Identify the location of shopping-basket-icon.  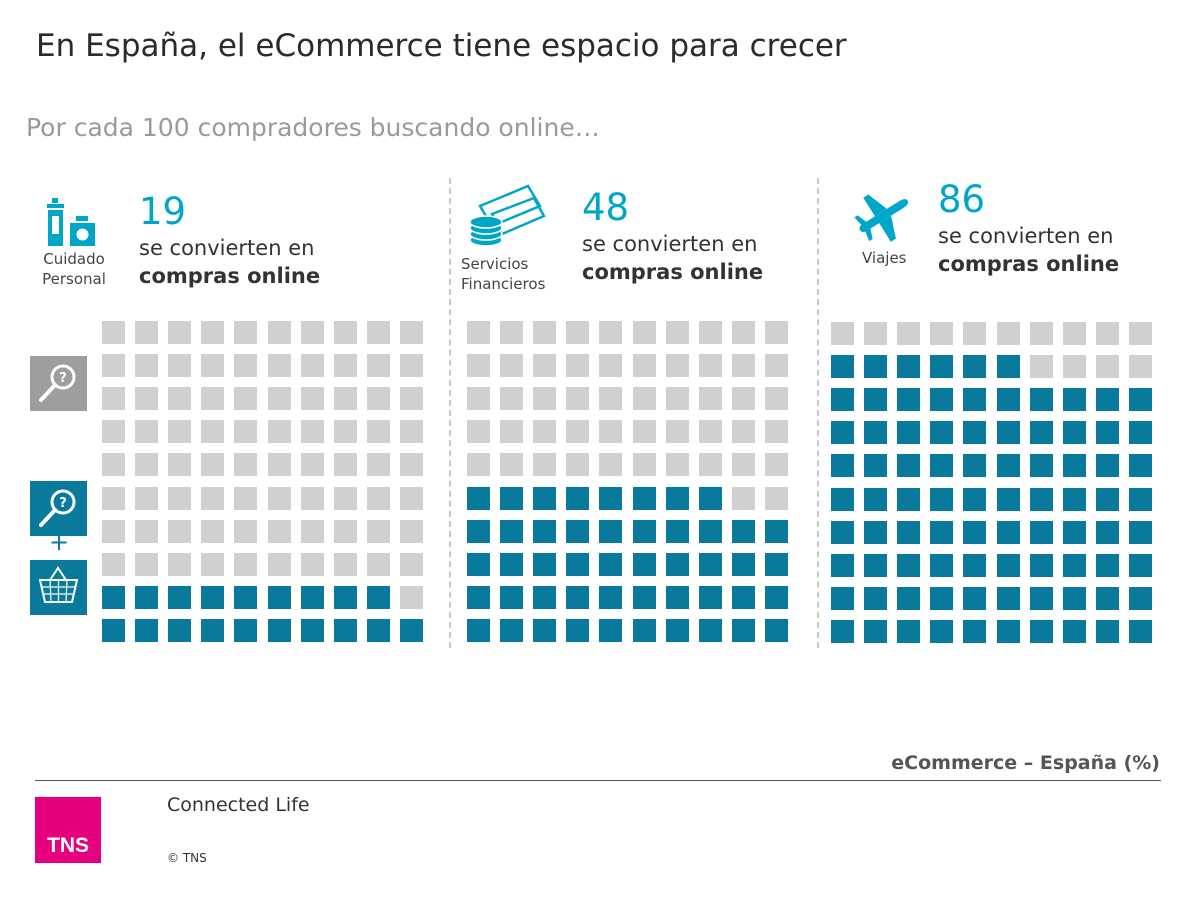
(58, 587).